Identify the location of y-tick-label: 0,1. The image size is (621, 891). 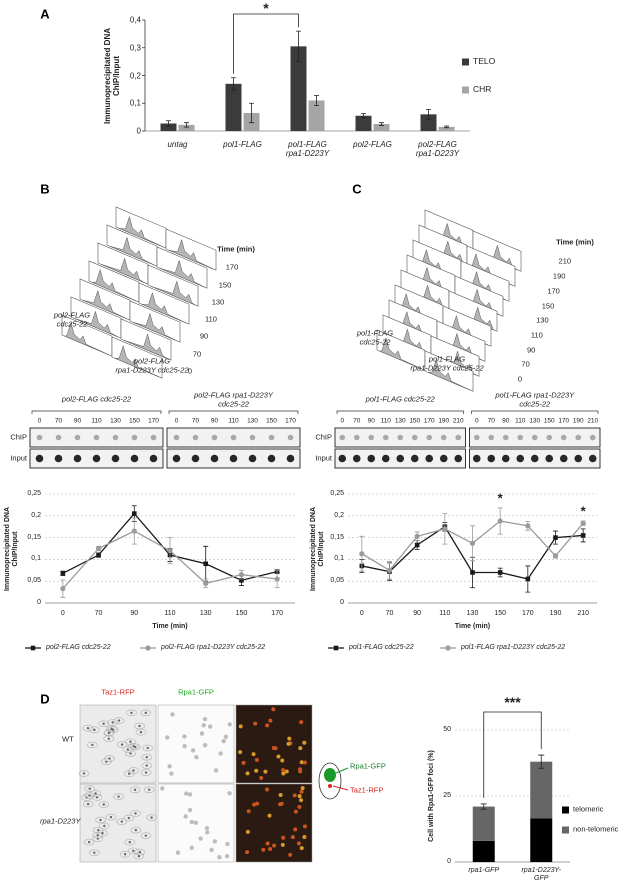
(36, 559).